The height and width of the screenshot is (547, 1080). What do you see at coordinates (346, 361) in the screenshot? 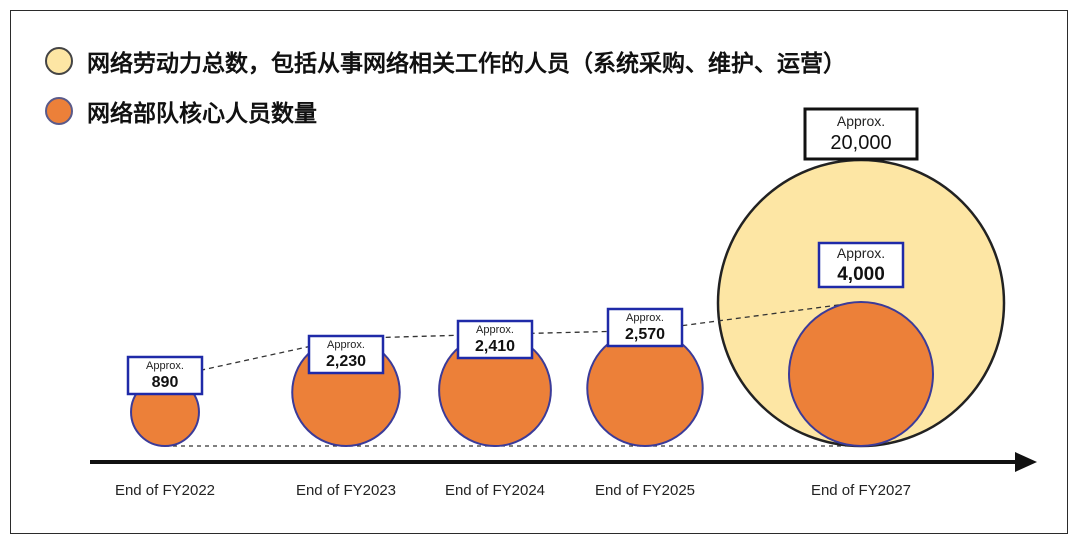
I see `value-label-core-1: 2,230` at bounding box center [346, 361].